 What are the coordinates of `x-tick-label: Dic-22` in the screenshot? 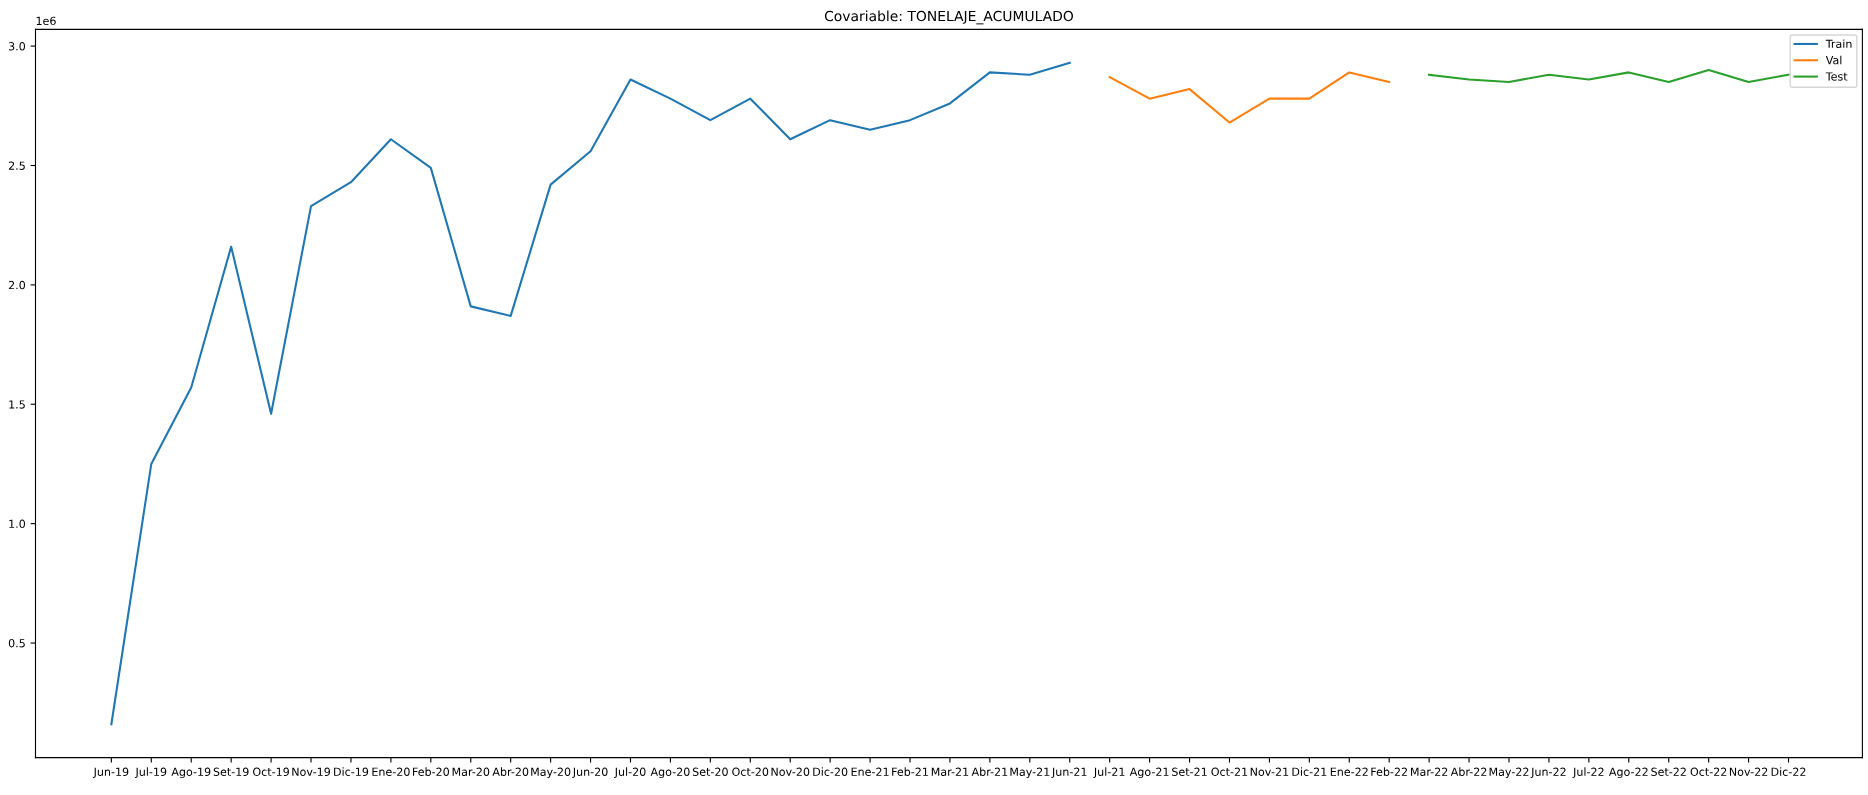 It's located at (1788, 771).